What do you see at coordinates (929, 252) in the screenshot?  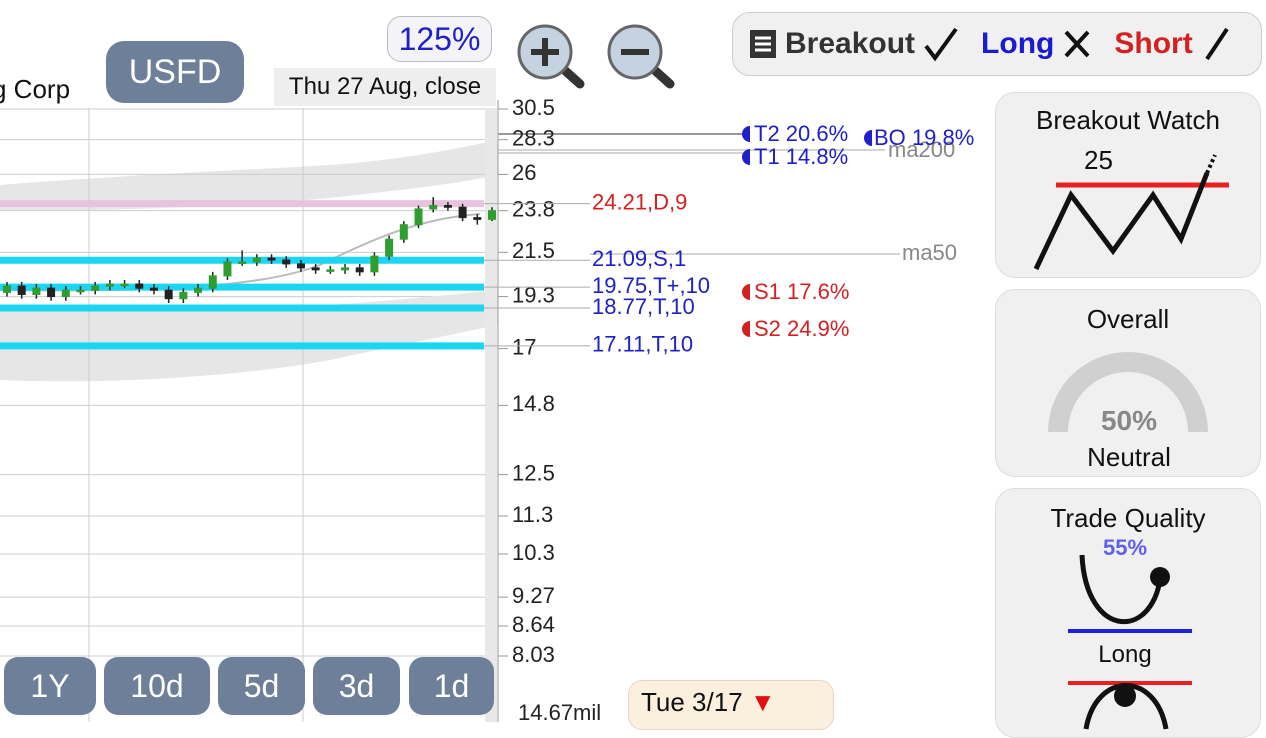 I see `ma50-label: ma50` at bounding box center [929, 252].